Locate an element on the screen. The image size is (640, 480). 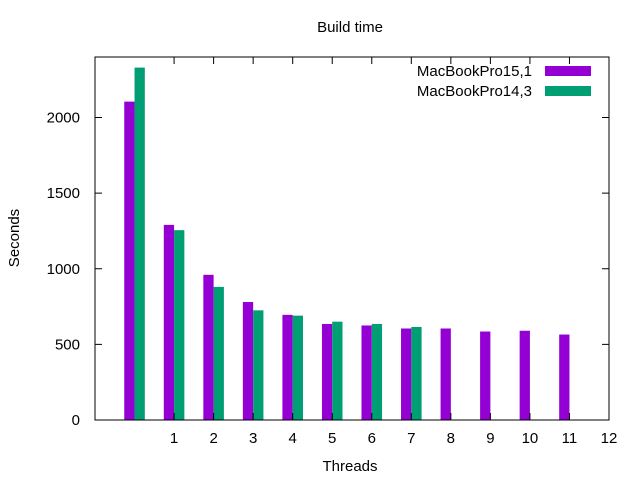
x-tick-label: 8 is located at coordinates (451, 438).